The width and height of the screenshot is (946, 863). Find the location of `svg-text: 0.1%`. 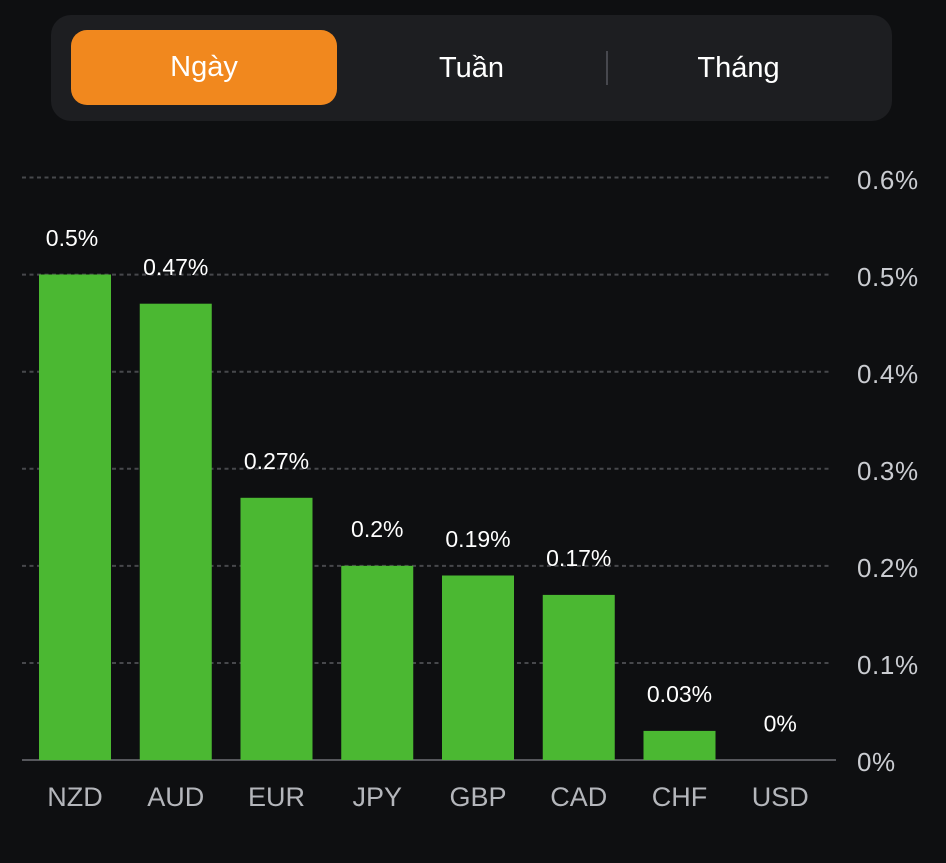

svg-text: 0.1% is located at coordinates (888, 665).